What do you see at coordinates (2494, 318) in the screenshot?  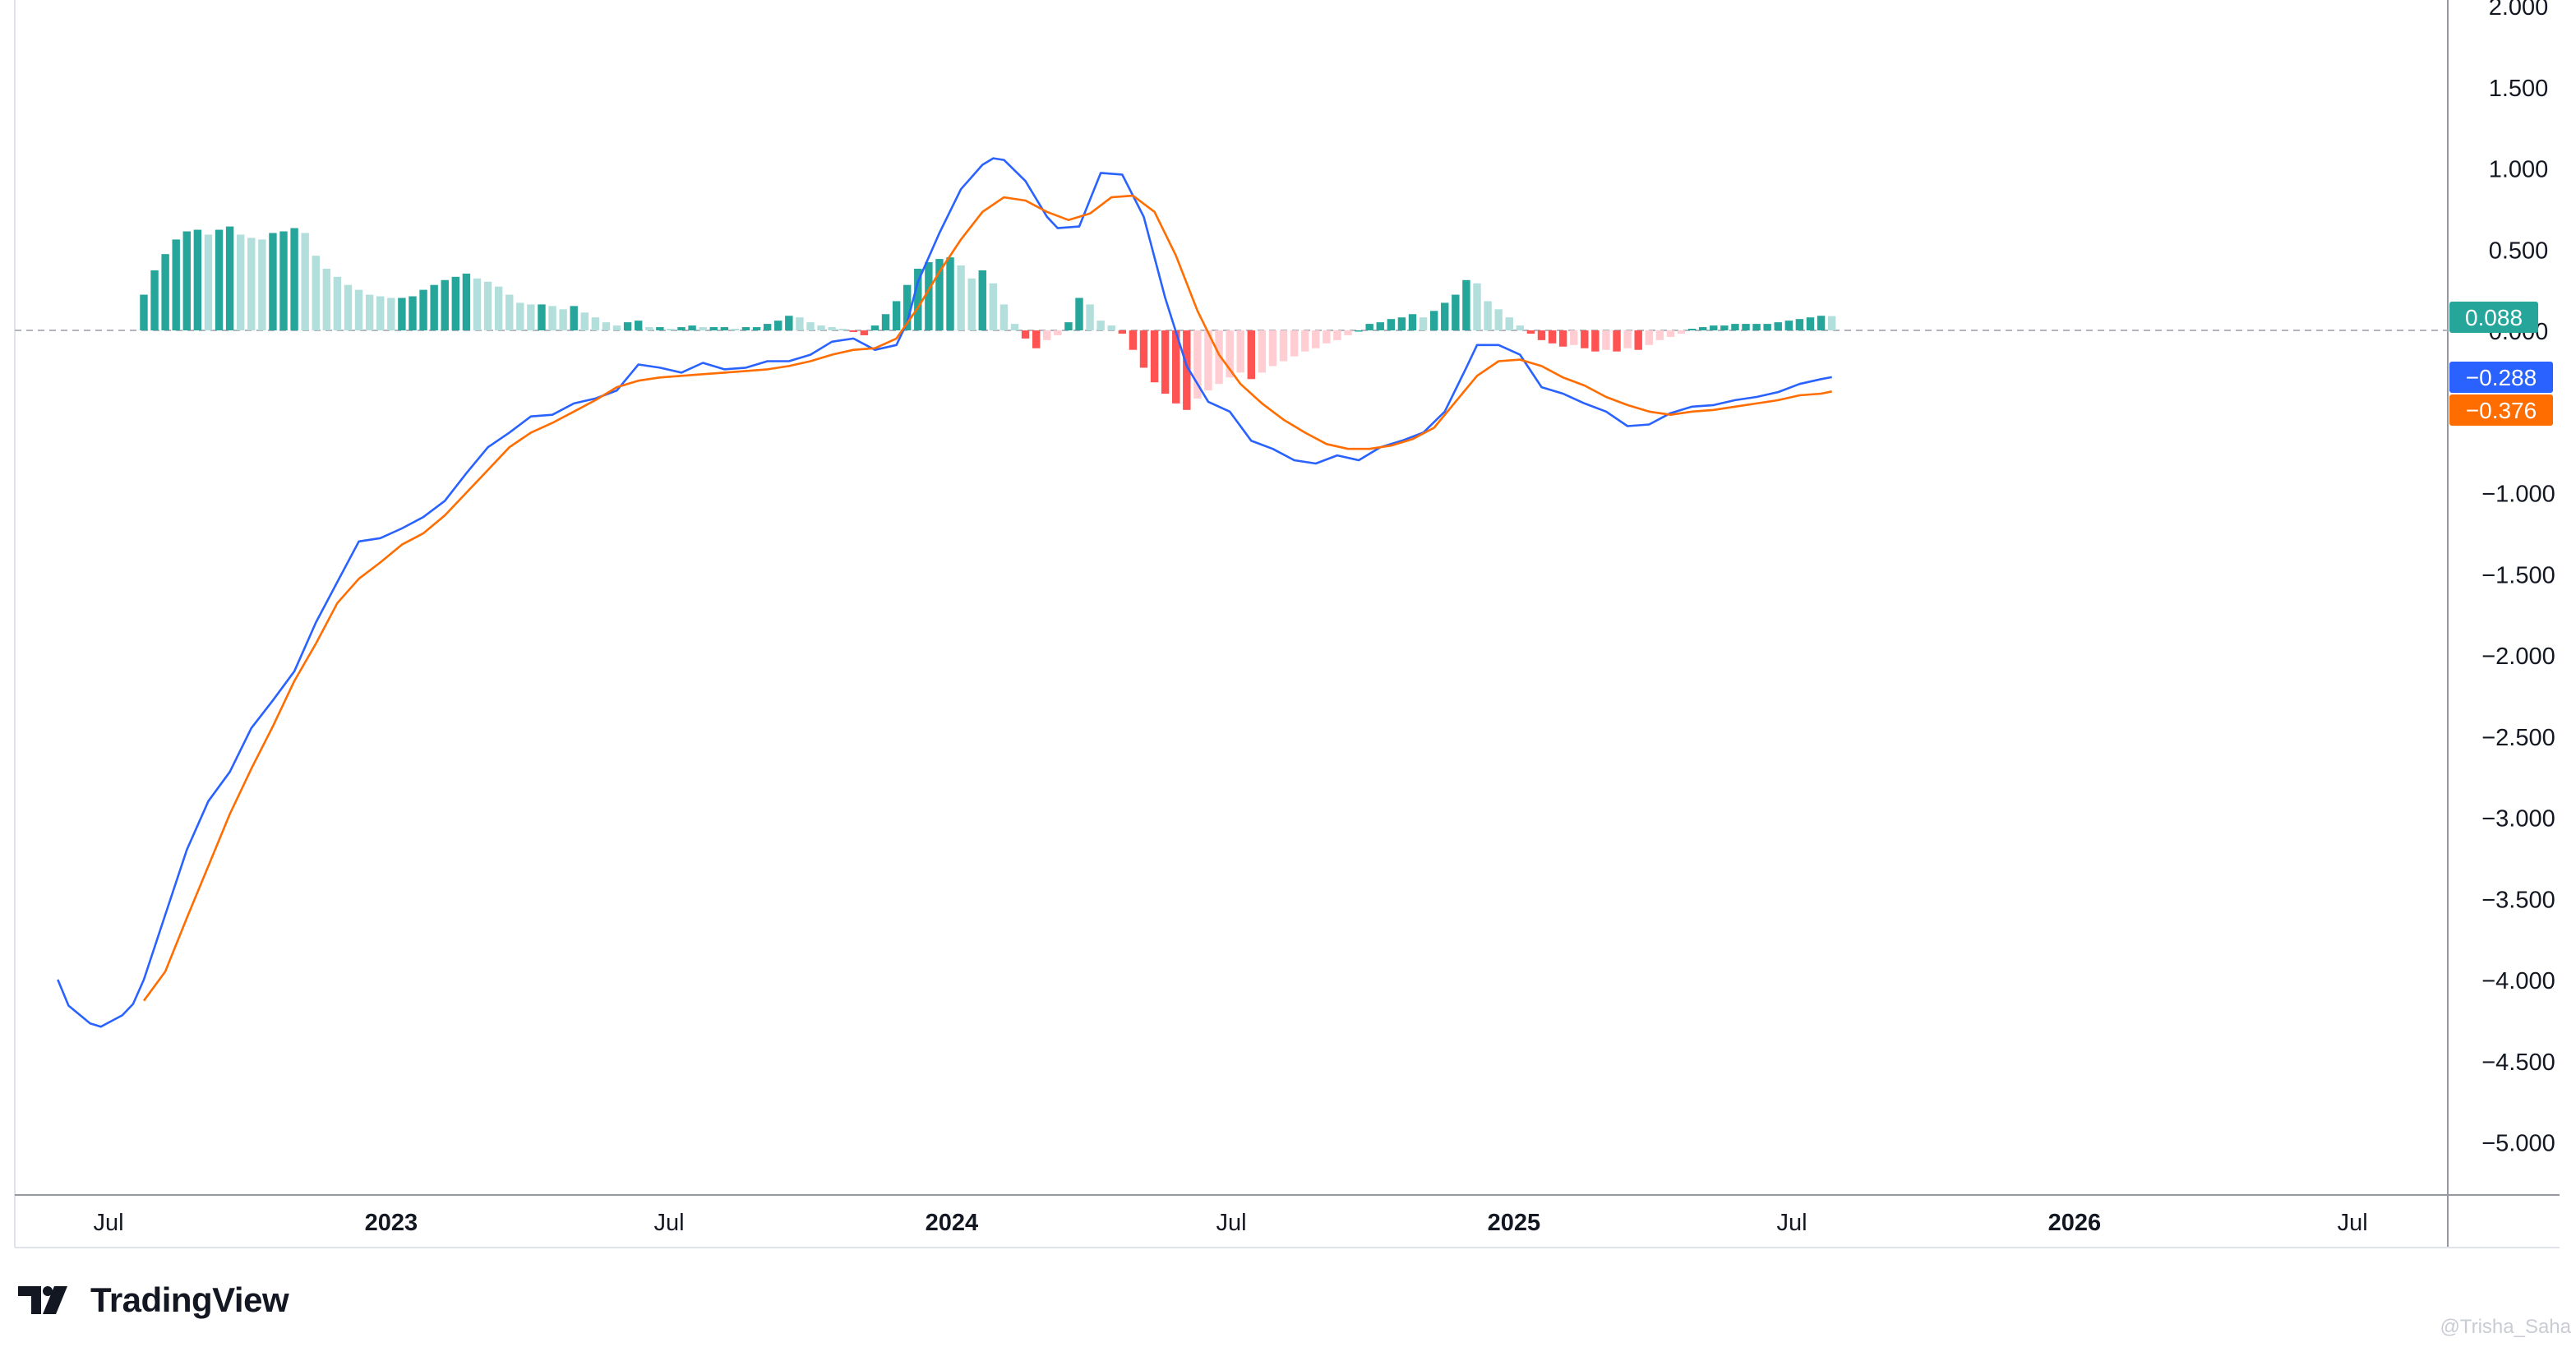 I see `last-value-badge` at bounding box center [2494, 318].